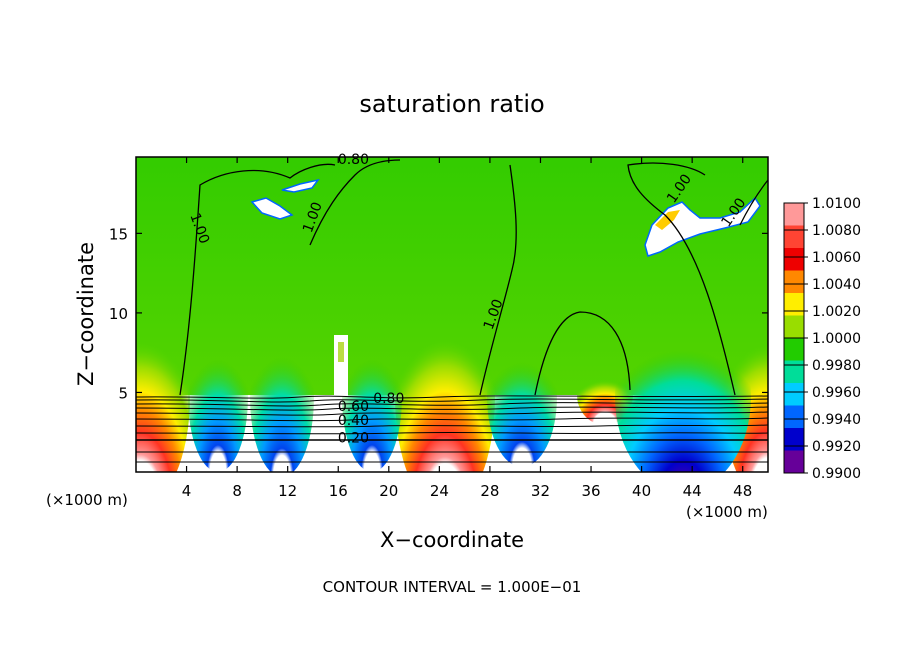 The width and height of the screenshot is (904, 654). I want to click on colorbar-label-1: 1.0080, so click(836, 231).